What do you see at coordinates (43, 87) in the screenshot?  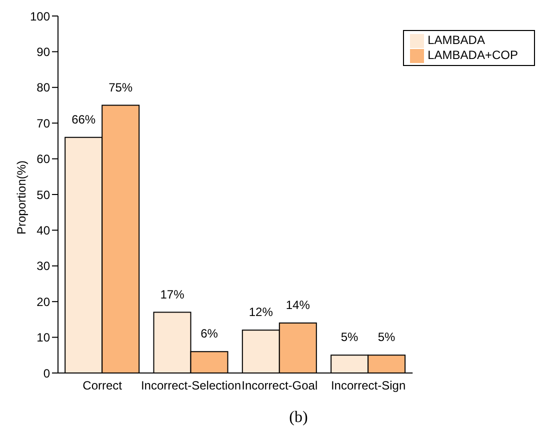 I see `y-tick-label: 80` at bounding box center [43, 87].